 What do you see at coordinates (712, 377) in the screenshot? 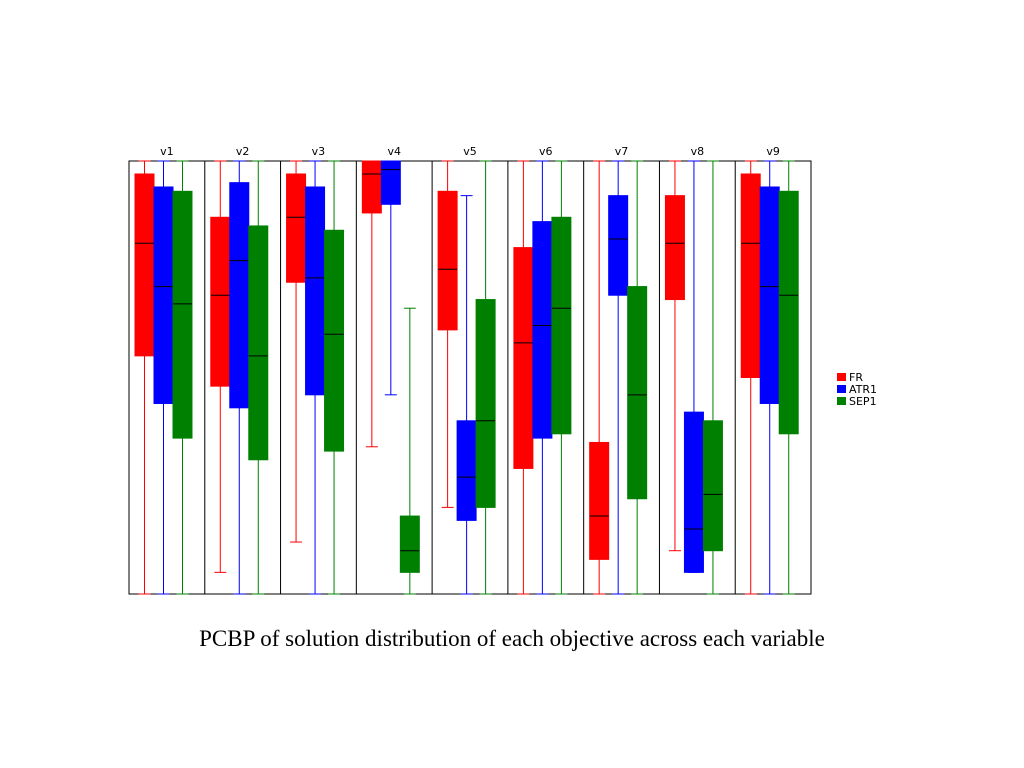
I see `box-sep1-v8` at bounding box center [712, 377].